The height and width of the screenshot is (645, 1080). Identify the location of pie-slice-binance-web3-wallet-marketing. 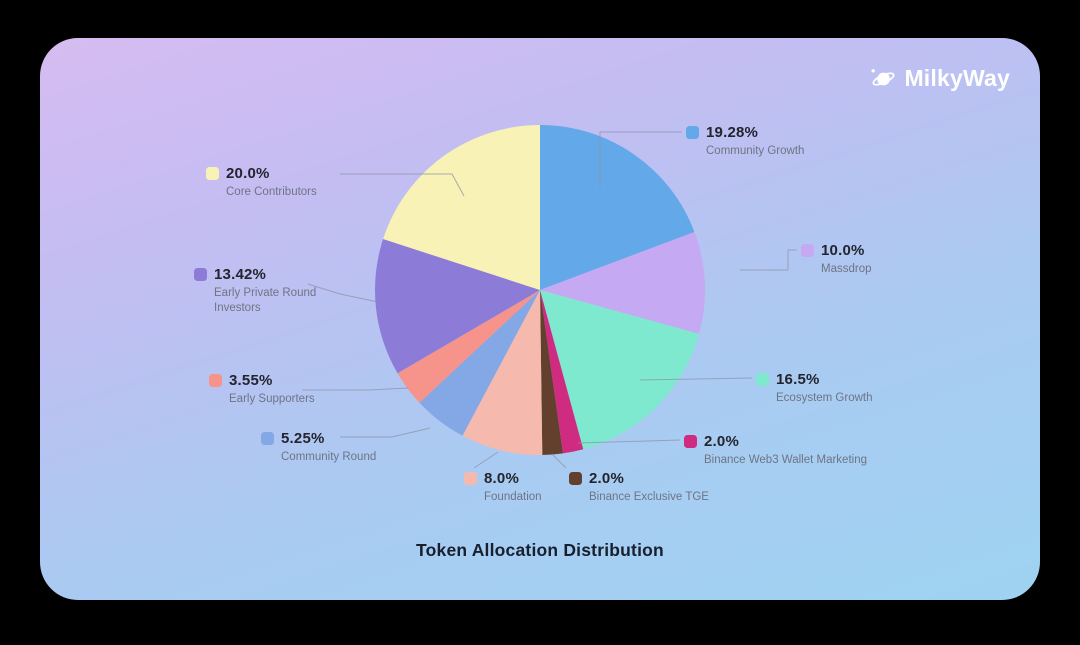
(562, 372).